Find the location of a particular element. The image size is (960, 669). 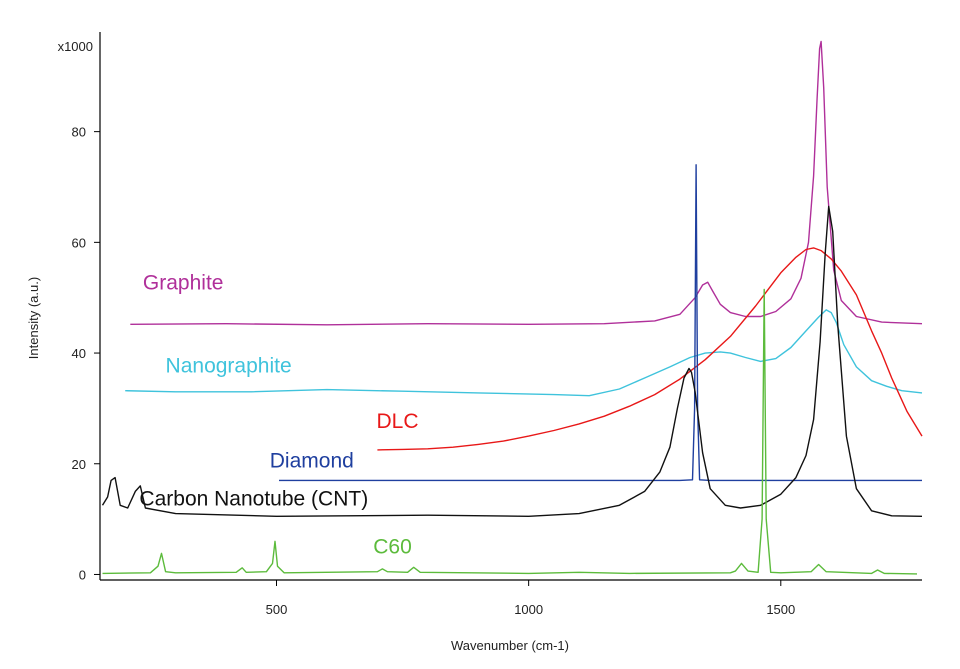

y-tick-label: 0 is located at coordinates (82, 574).